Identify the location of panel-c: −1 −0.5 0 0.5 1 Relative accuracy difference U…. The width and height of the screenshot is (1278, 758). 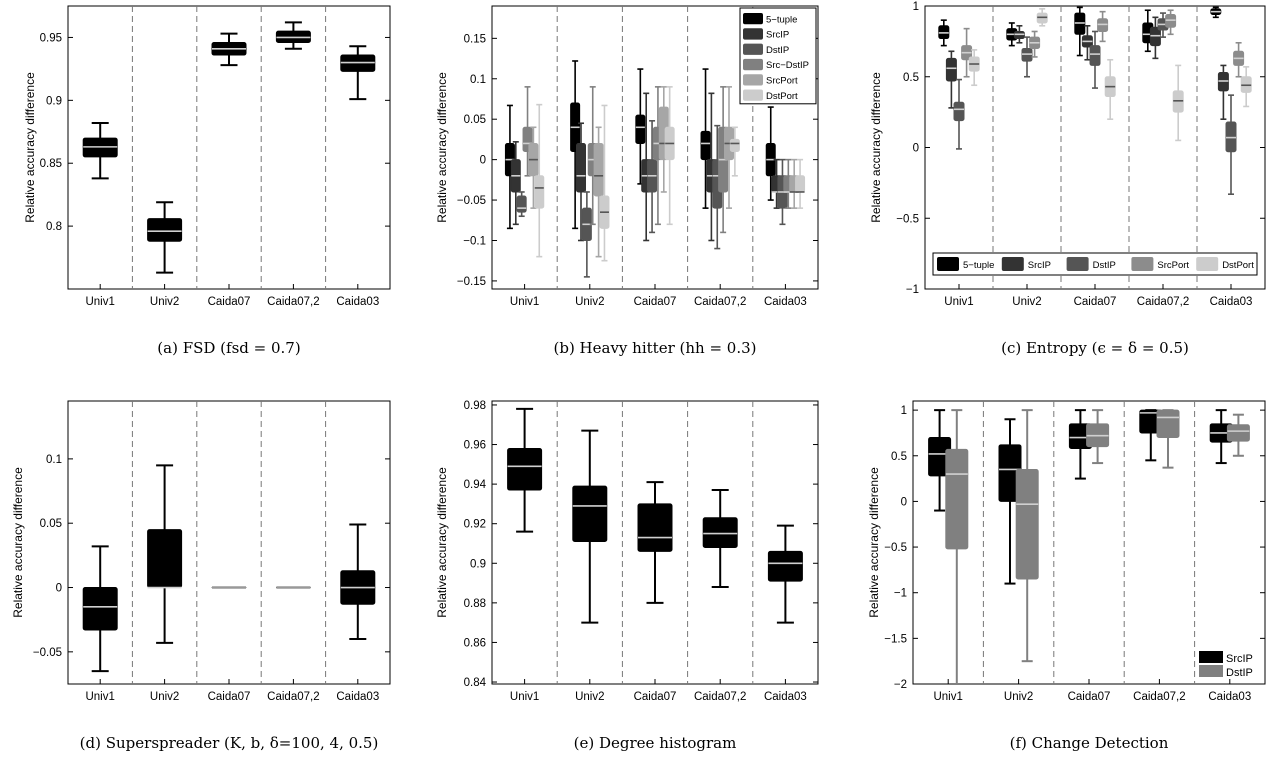
(1067, 179).